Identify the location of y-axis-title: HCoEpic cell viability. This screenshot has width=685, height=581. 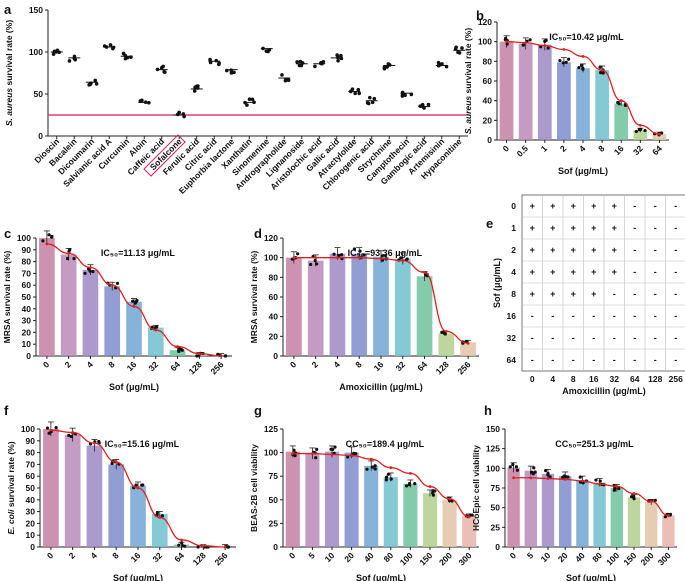
(476, 488).